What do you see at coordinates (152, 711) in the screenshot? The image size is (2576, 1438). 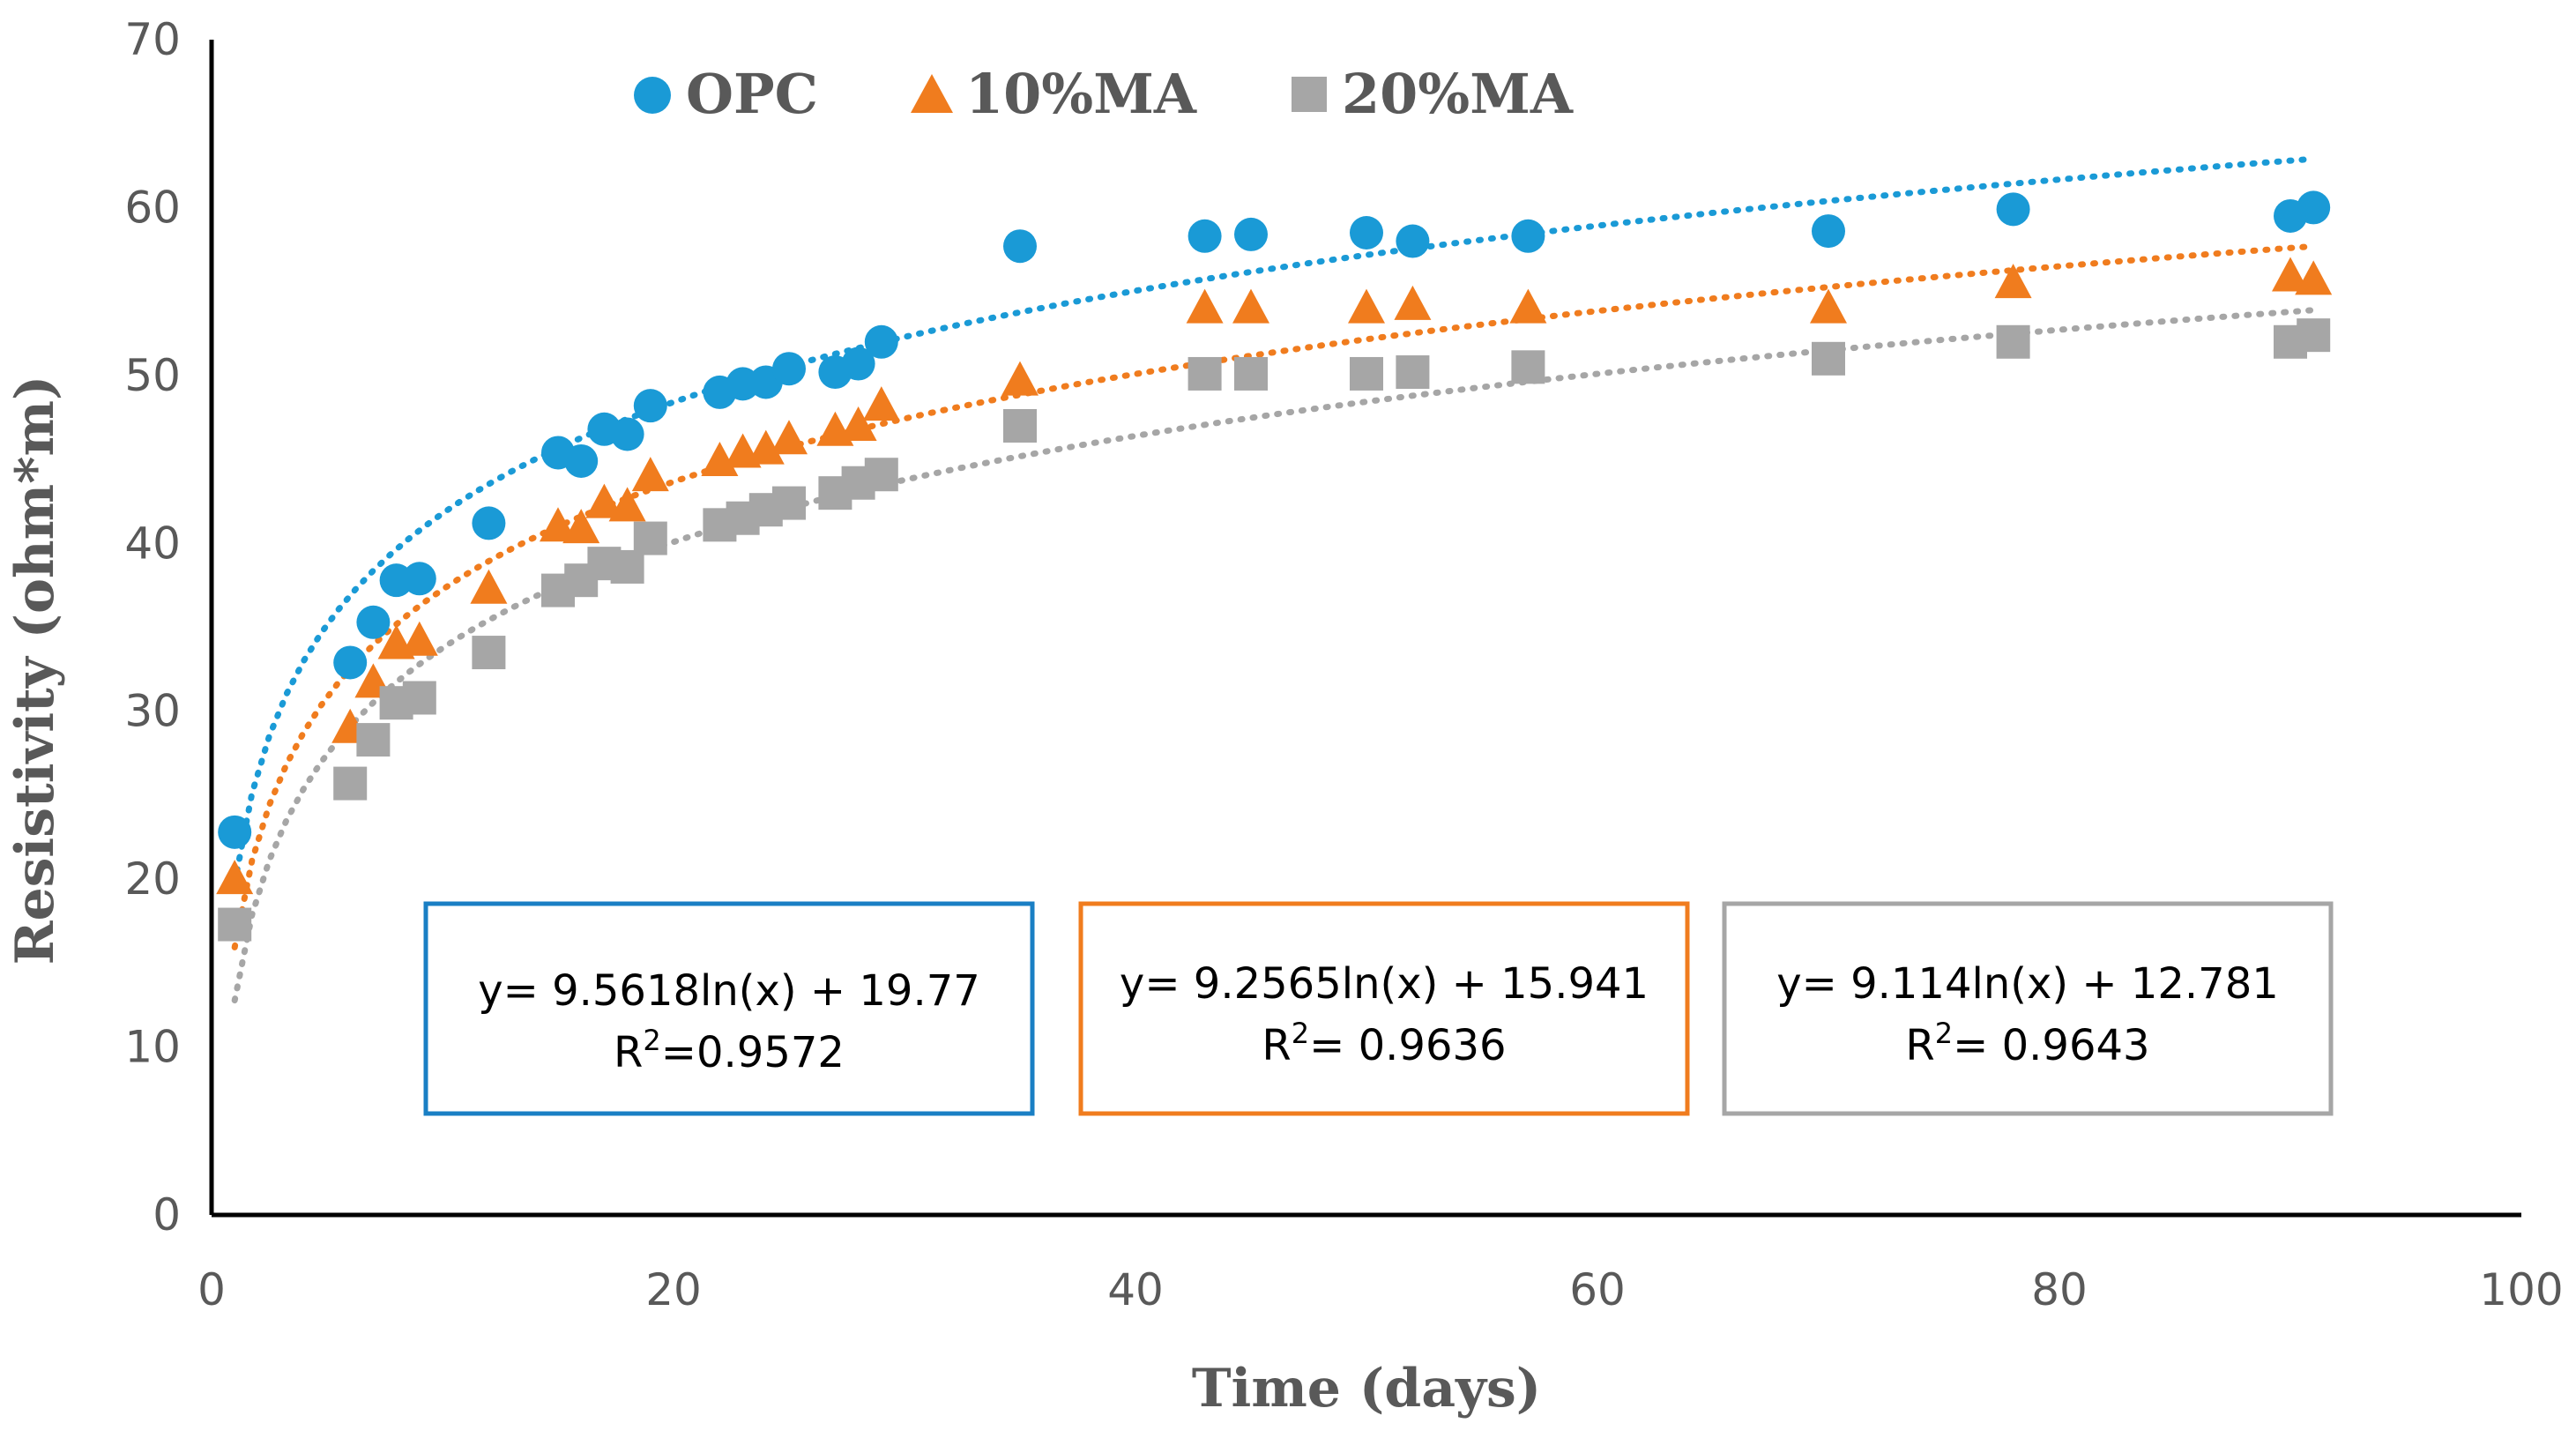 I see `y-tick-label: 30` at bounding box center [152, 711].